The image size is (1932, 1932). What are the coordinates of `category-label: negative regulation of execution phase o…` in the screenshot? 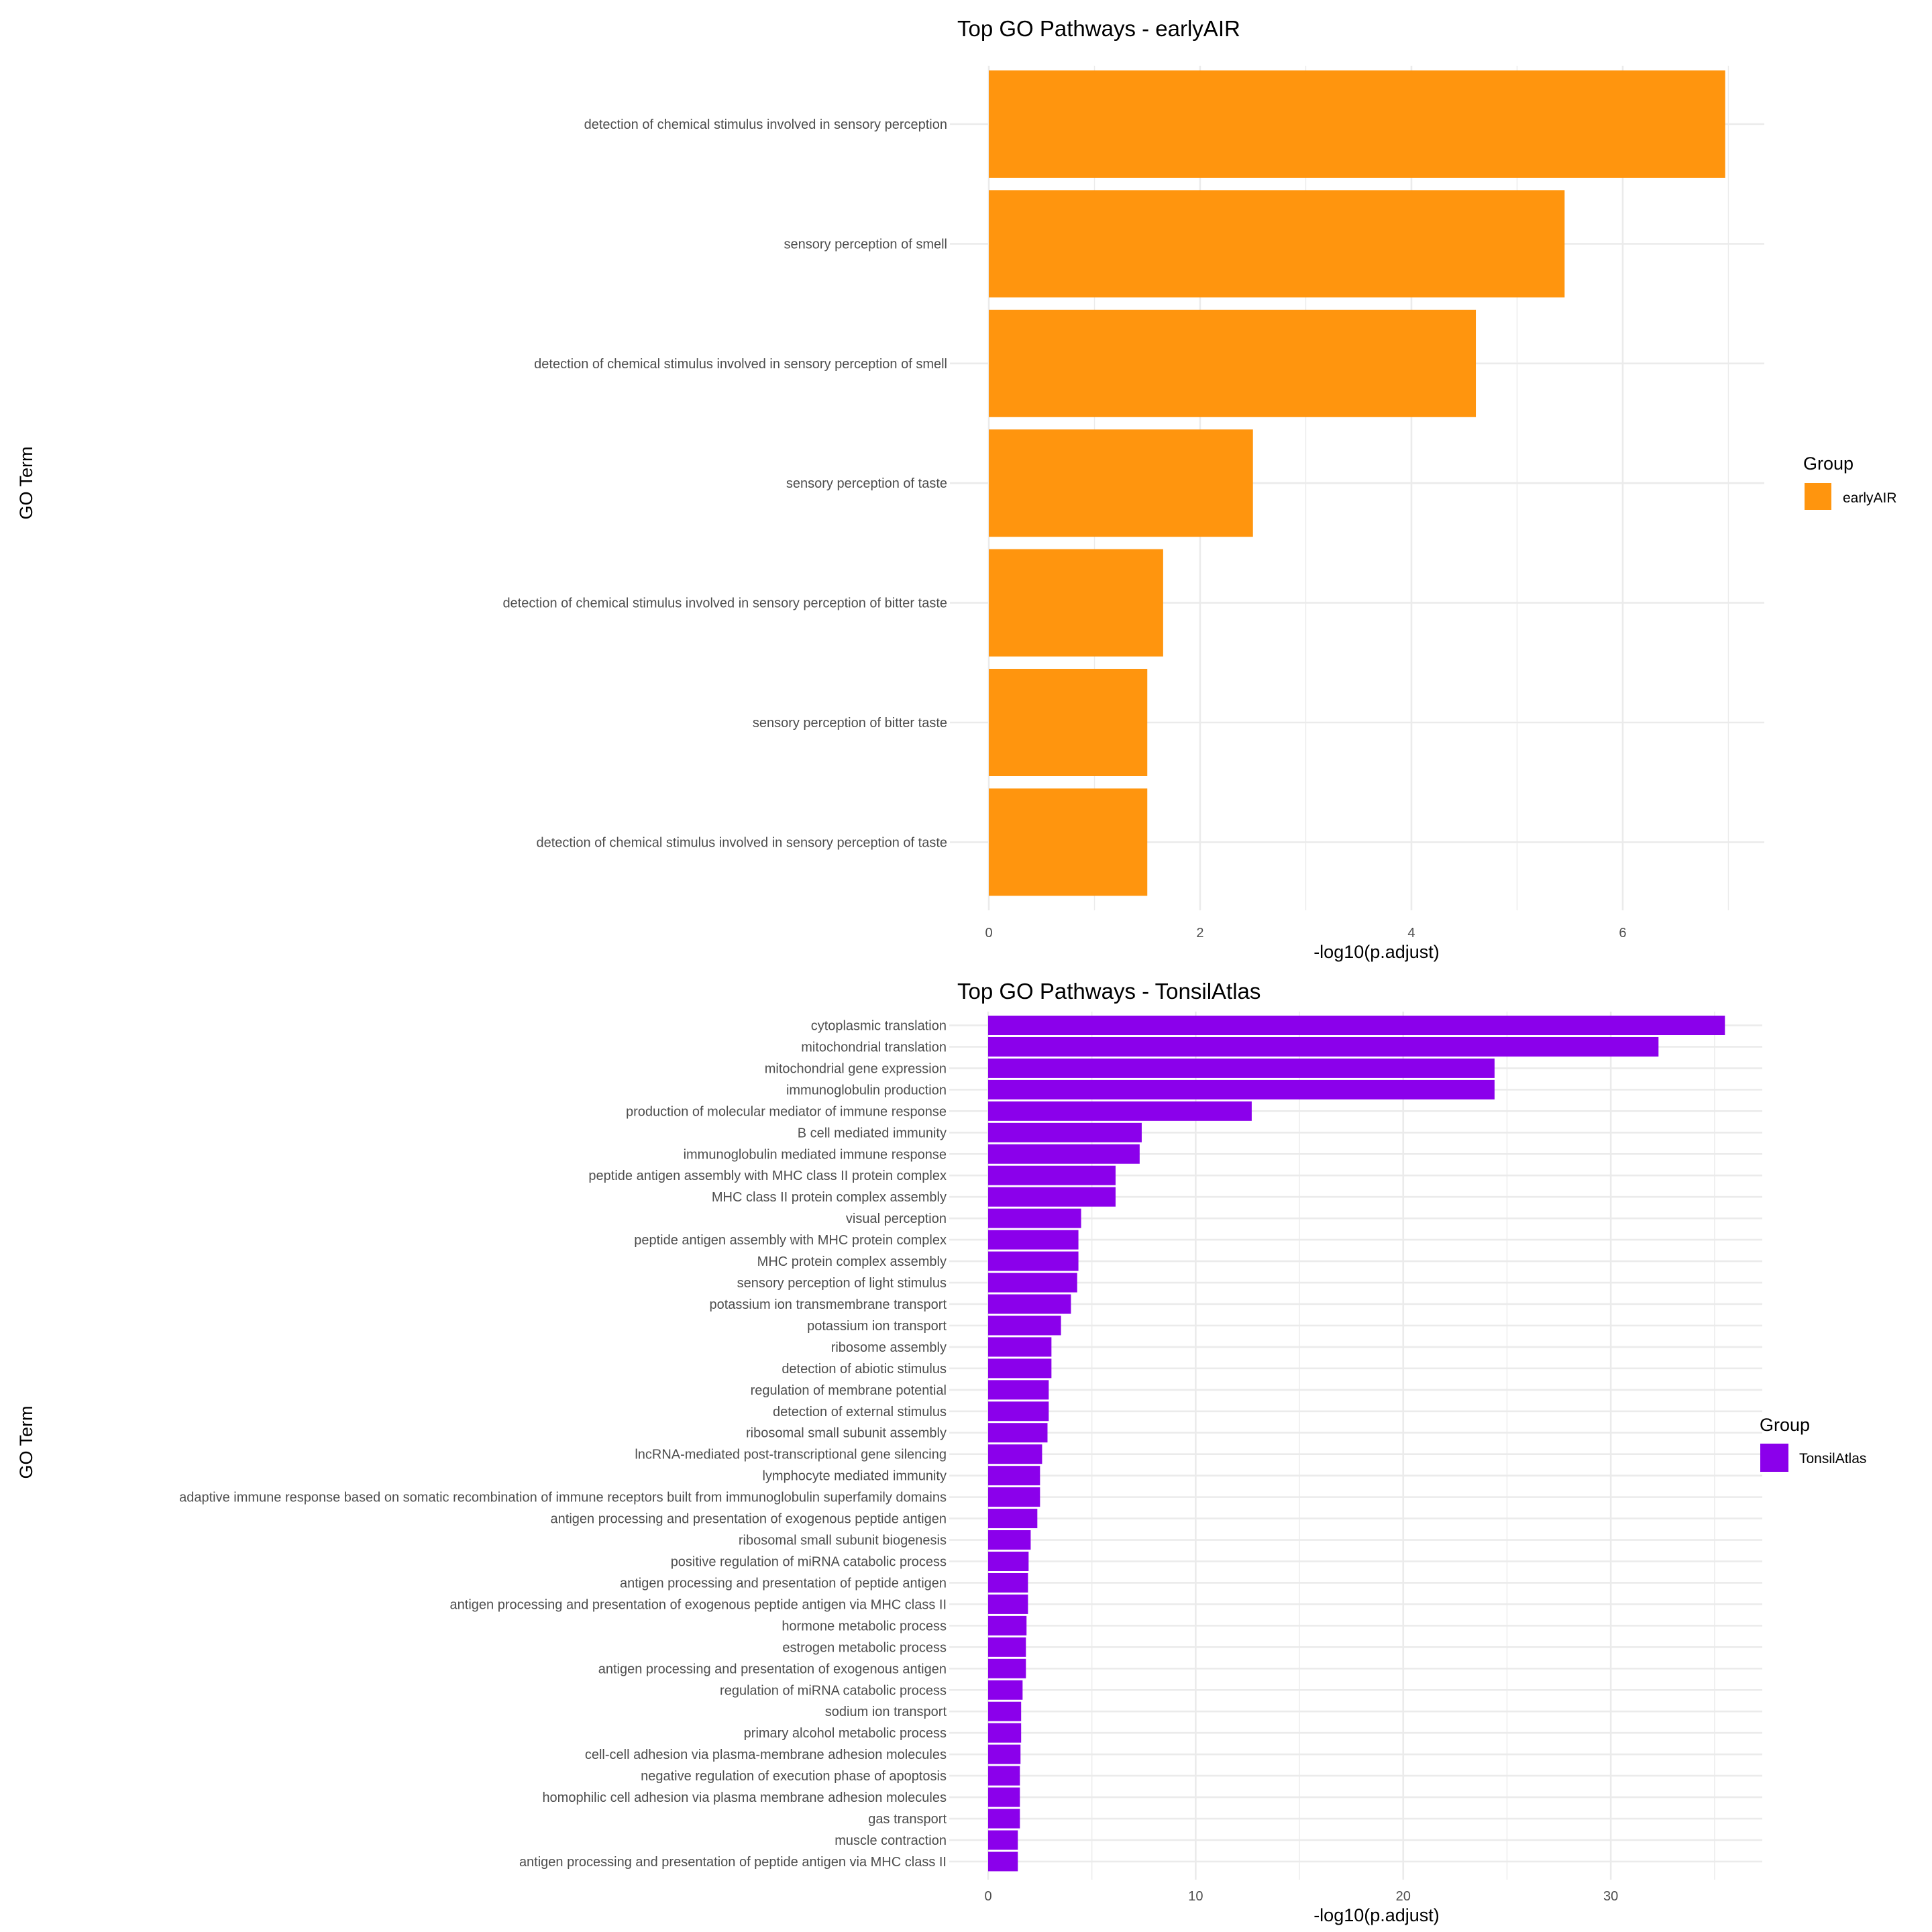 It's located at (794, 1776).